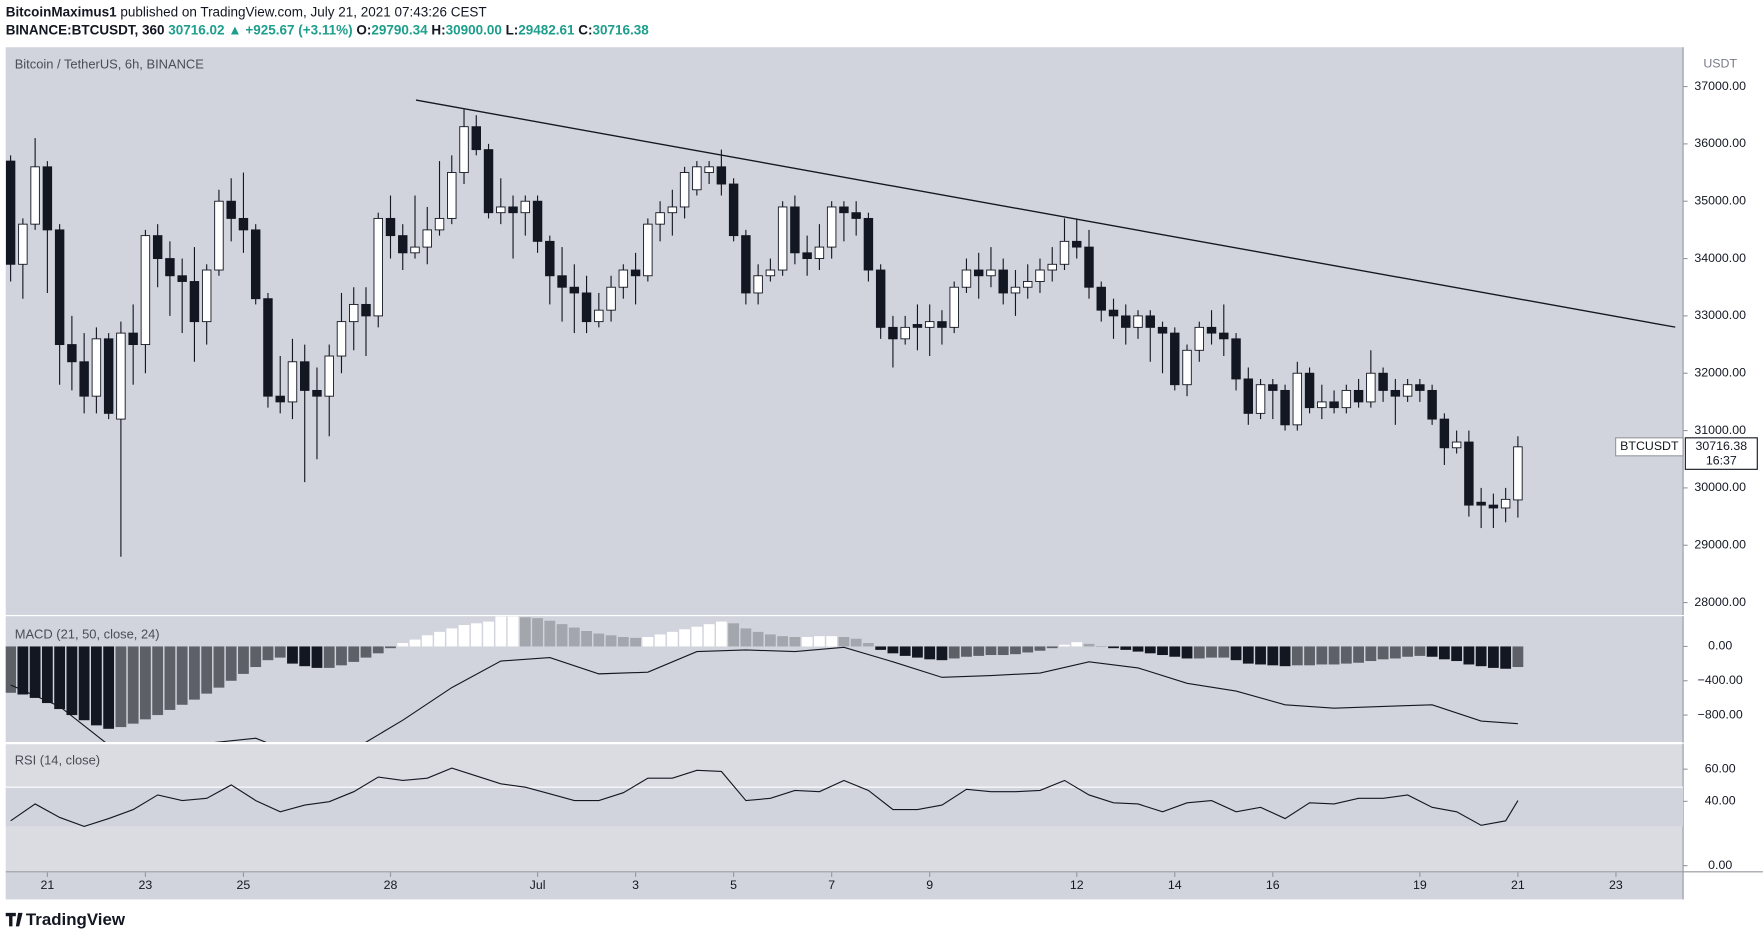 This screenshot has width=1763, height=932. What do you see at coordinates (844, 886) in the screenshot?
I see `time-axis` at bounding box center [844, 886].